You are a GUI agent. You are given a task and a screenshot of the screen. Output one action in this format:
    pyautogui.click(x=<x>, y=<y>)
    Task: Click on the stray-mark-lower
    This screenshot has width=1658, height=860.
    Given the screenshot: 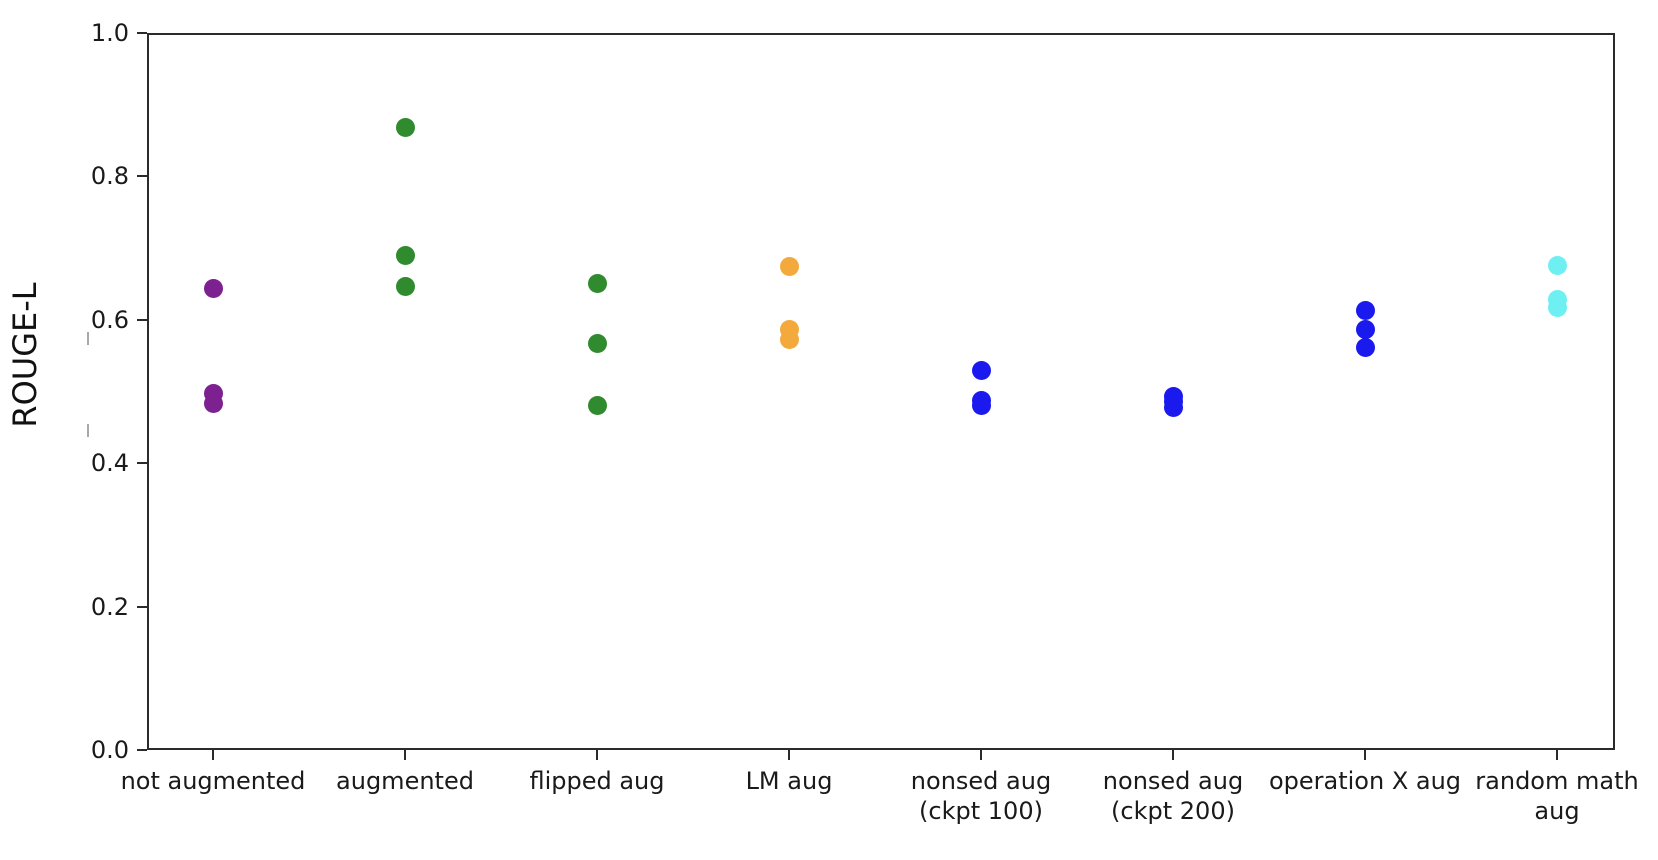 What is the action you would take?
    pyautogui.click(x=88, y=430)
    